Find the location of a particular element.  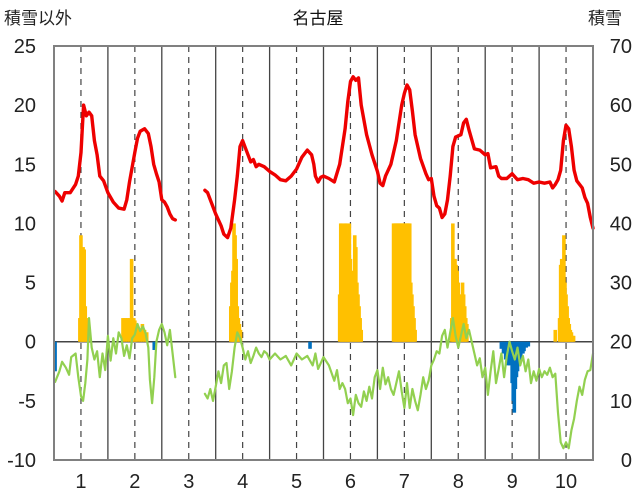

y-right-tick-label: 20 is located at coordinates (621, 343).